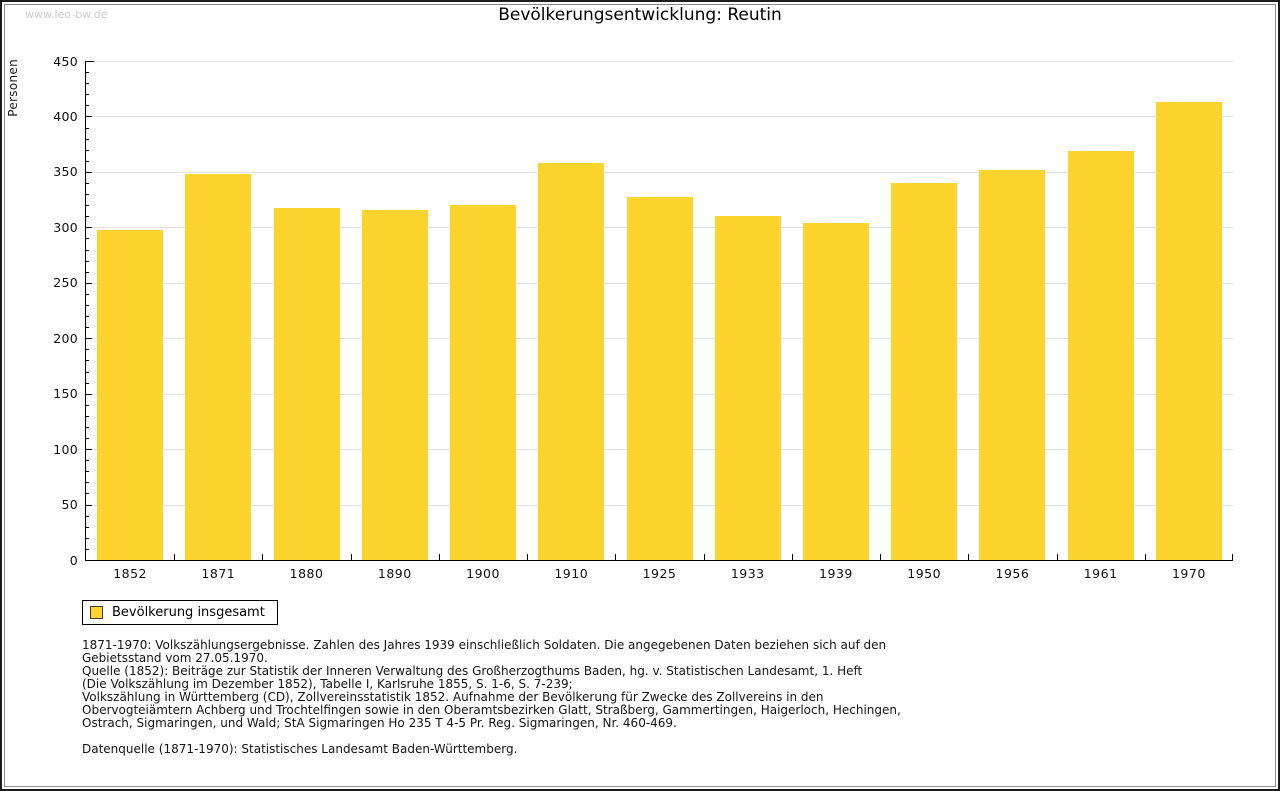  I want to click on watermark: www.leo-bw.de, so click(66, 14).